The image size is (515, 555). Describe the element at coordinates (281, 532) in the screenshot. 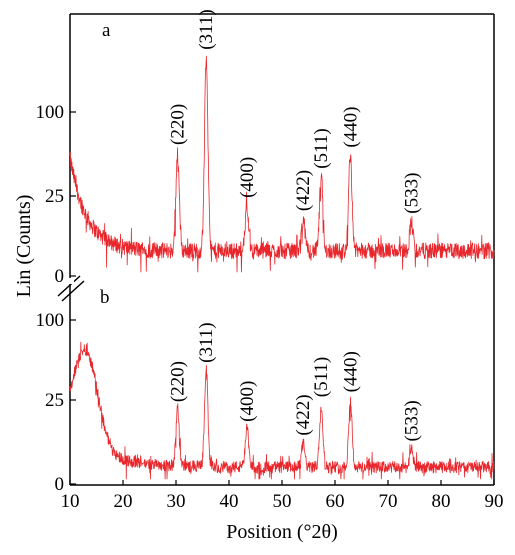

I see `x-axis-title: Position (°2θ)` at that location.